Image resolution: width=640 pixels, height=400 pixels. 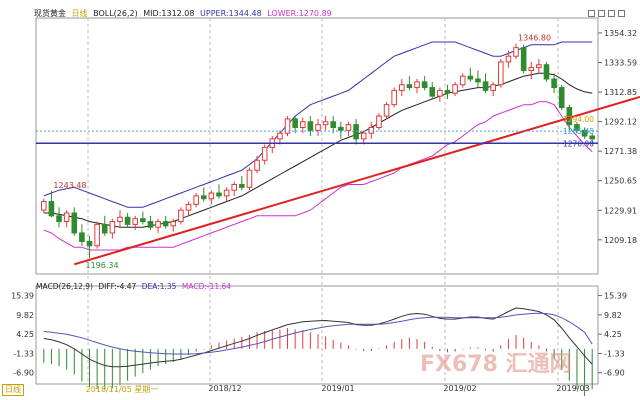 I want to click on boll-upper-value: UPPER:1344.48, so click(x=231, y=13).